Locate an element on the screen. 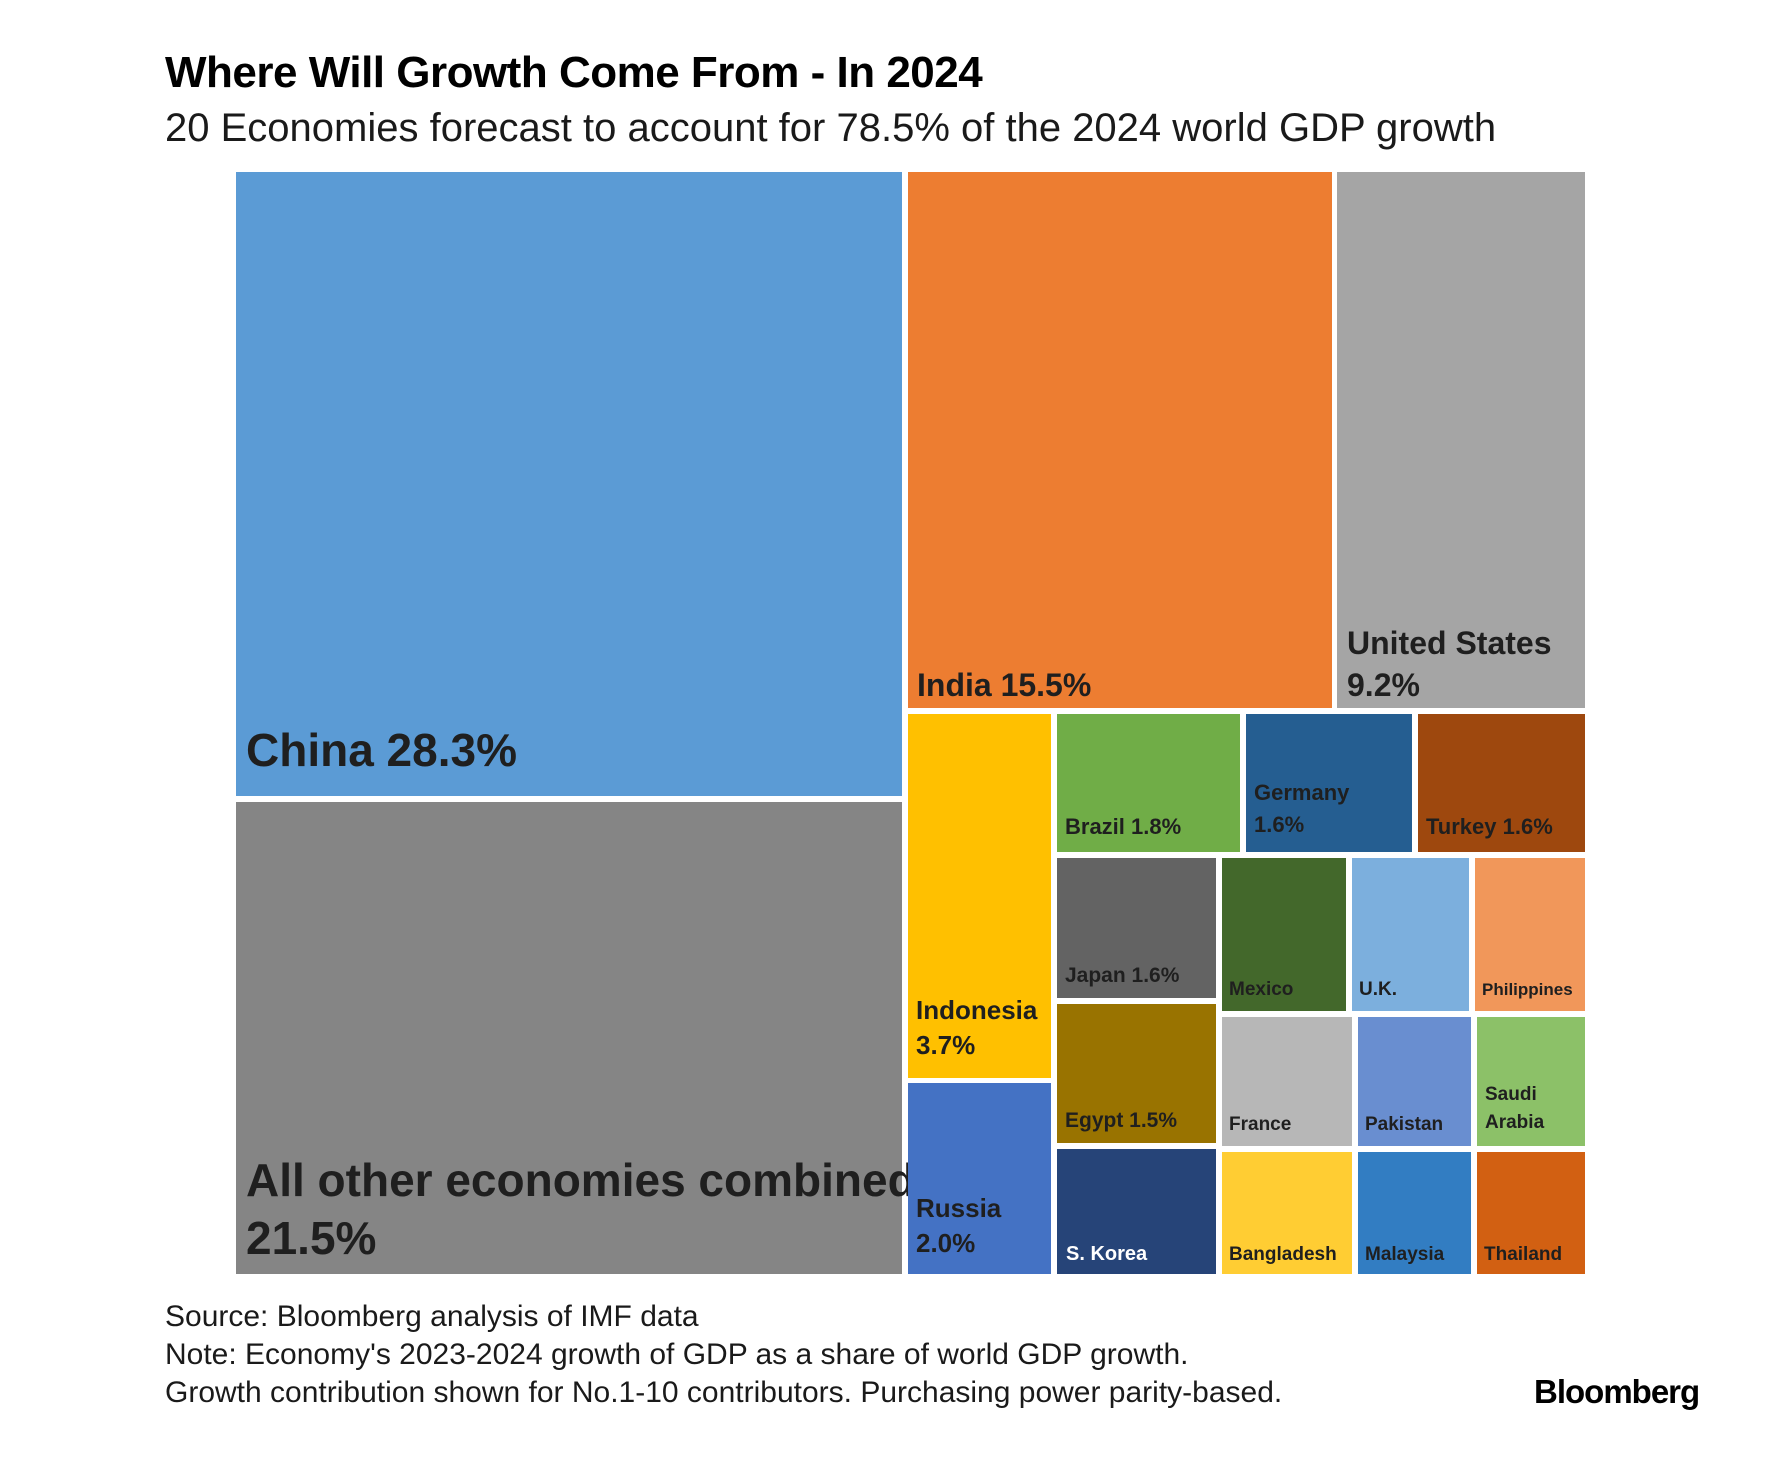  tile-rect-france is located at coordinates (1287, 1081).